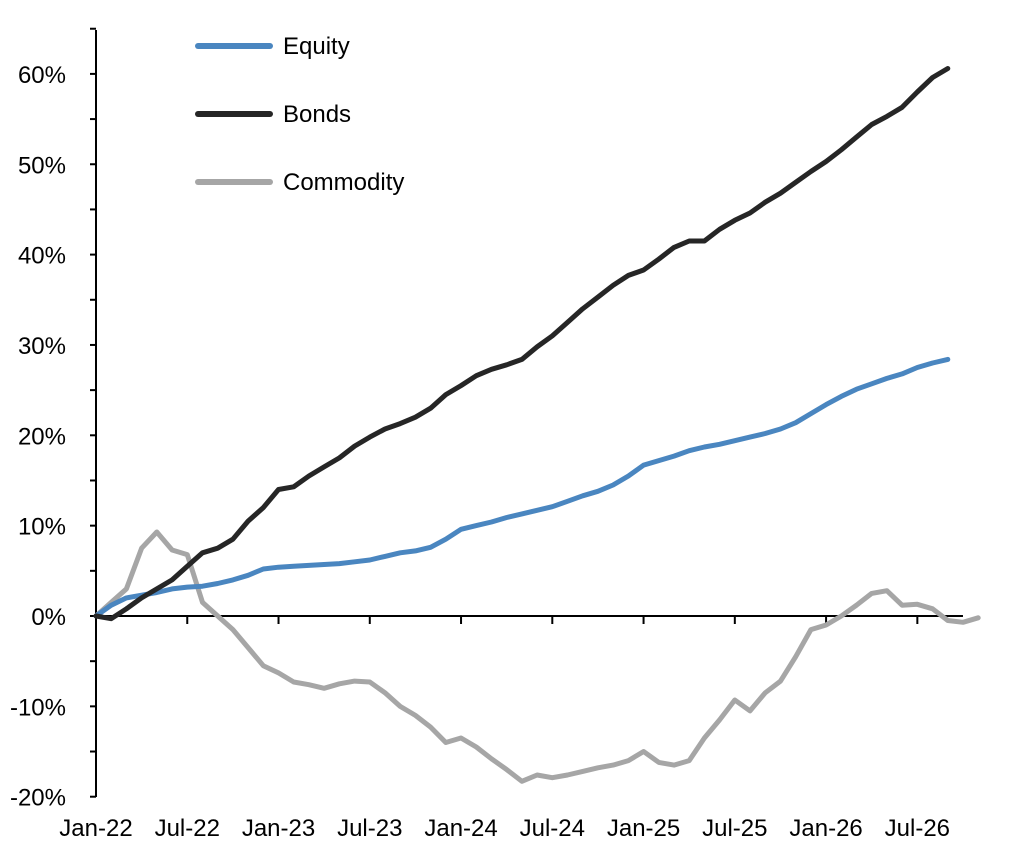 The image size is (1020, 847). Describe the element at coordinates (272, 46) in the screenshot. I see `legend-item-equity: Equity` at that location.